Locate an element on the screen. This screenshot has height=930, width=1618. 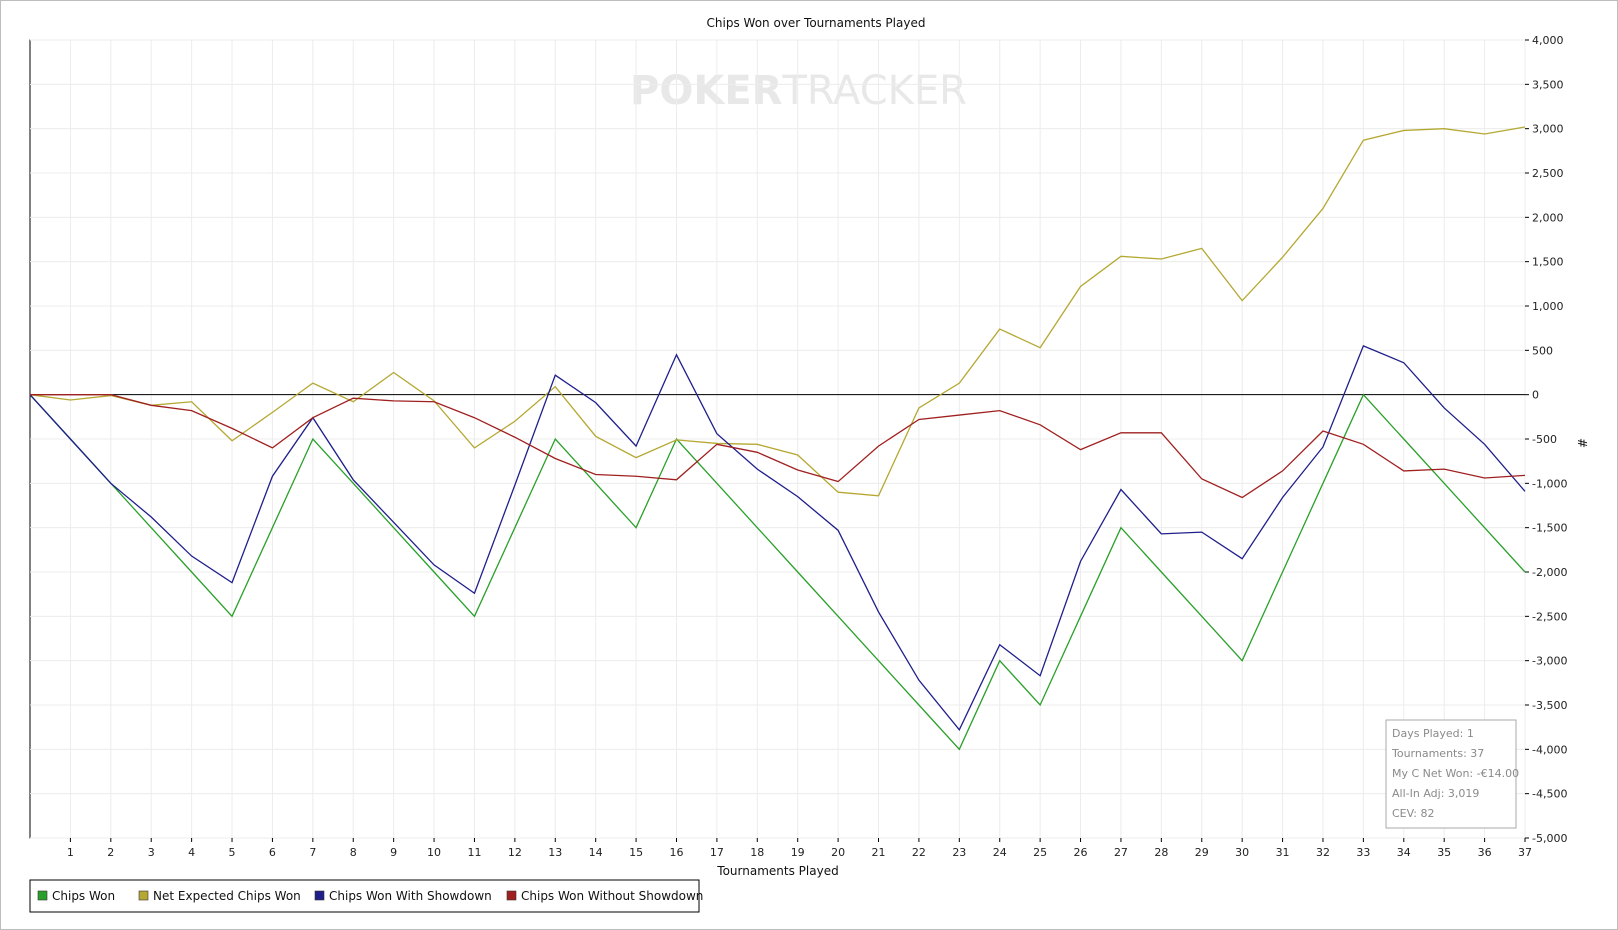
y-tick-label-6: 1,000 is located at coordinates (1548, 306).